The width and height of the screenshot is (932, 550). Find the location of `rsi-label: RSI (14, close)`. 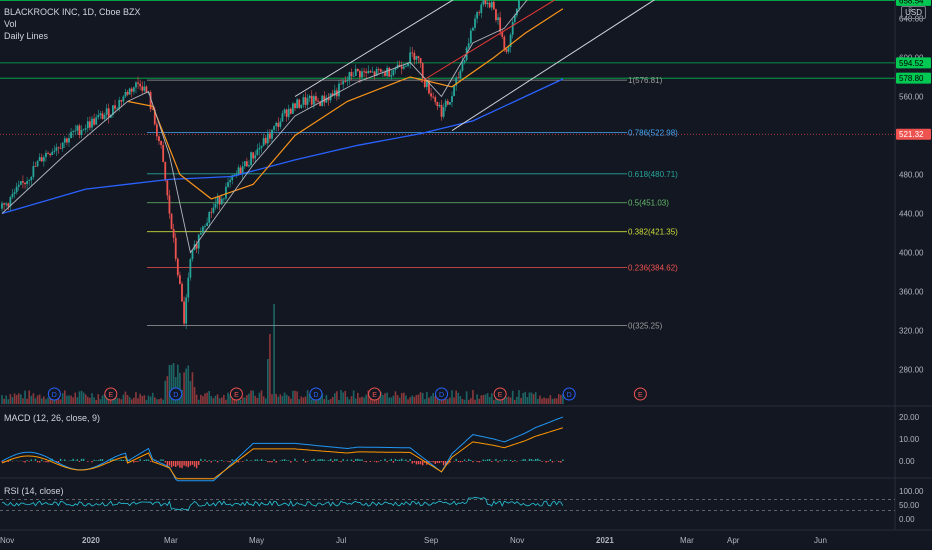

rsi-label: RSI (14, close) is located at coordinates (34, 491).